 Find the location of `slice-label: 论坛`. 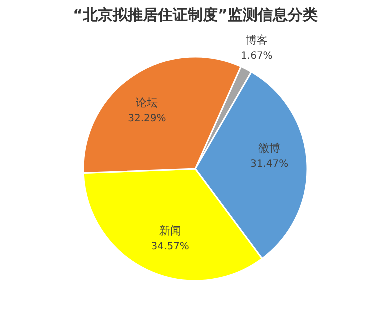

slice-label: 论坛 is located at coordinates (147, 103).